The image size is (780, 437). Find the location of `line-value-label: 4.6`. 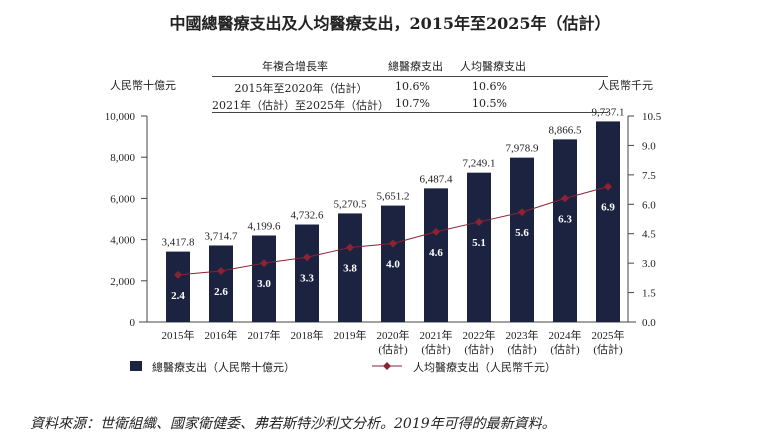

line-value-label: 4.6 is located at coordinates (436, 253).